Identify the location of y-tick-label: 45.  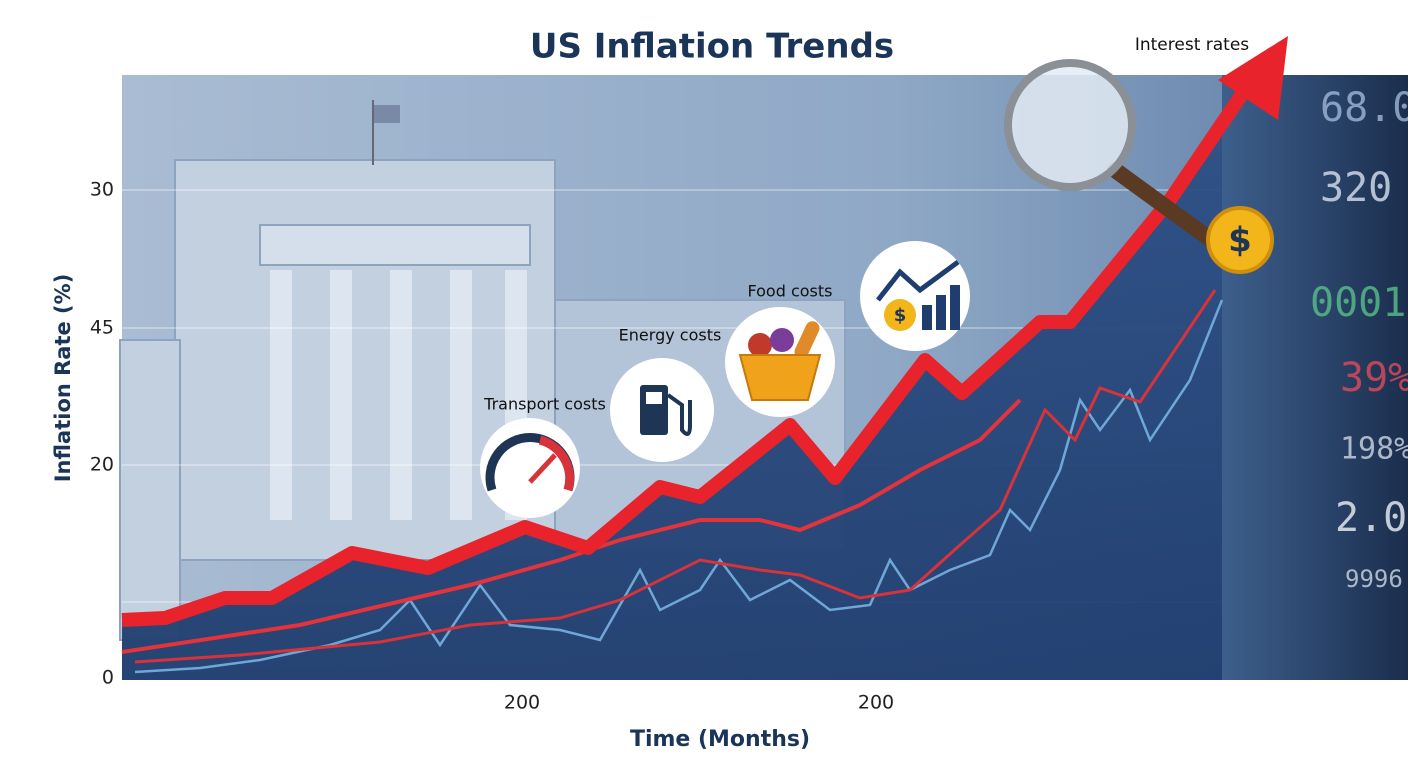
(102, 328).